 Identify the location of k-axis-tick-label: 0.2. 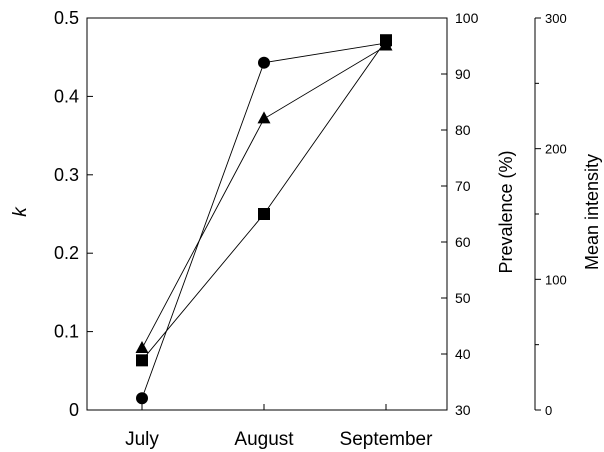
(66, 253).